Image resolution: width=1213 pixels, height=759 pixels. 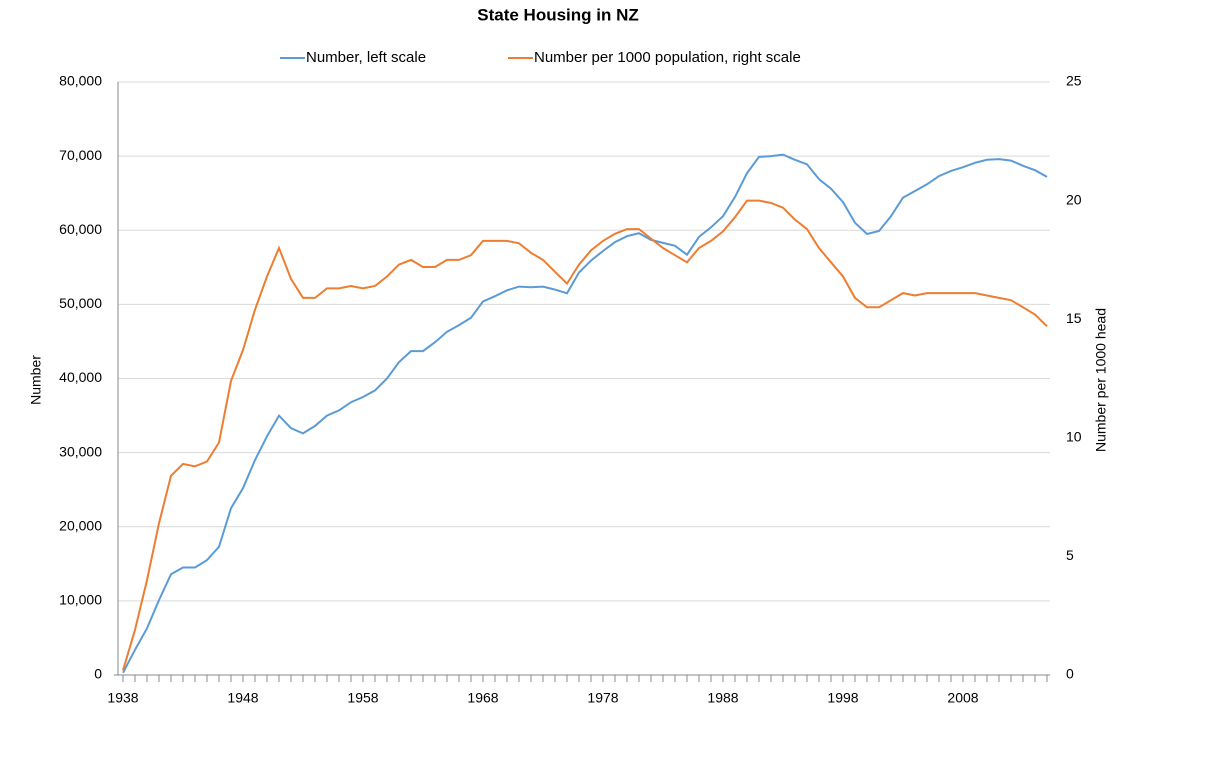 I want to click on legend-label: Number, left scale, so click(x=366, y=57).